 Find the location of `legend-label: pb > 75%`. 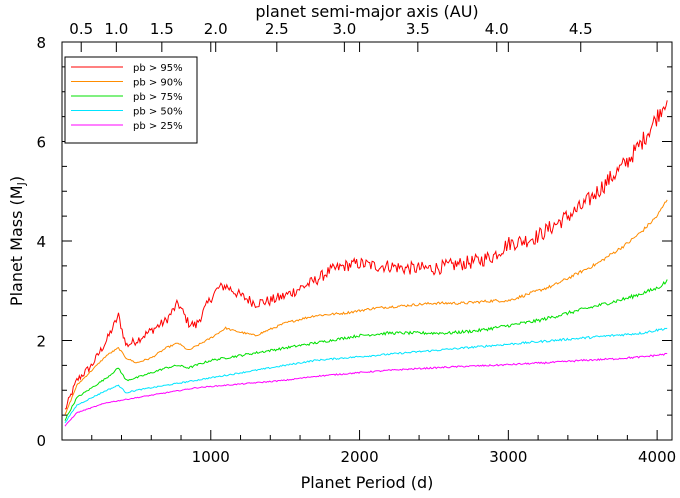

legend-label: pb > 75% is located at coordinates (158, 97).